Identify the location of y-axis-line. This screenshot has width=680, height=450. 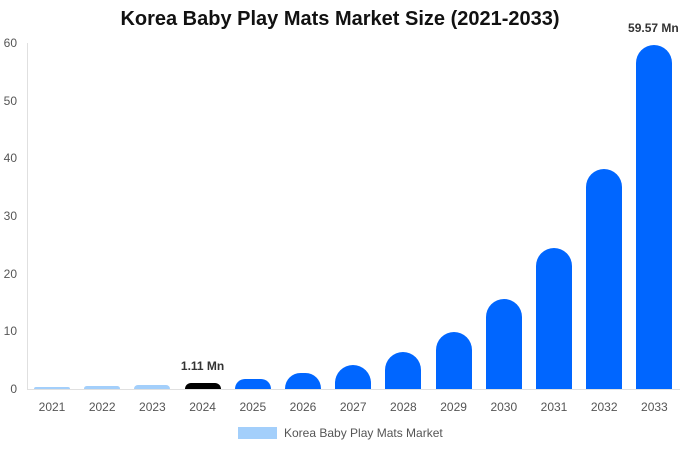
(27, 216).